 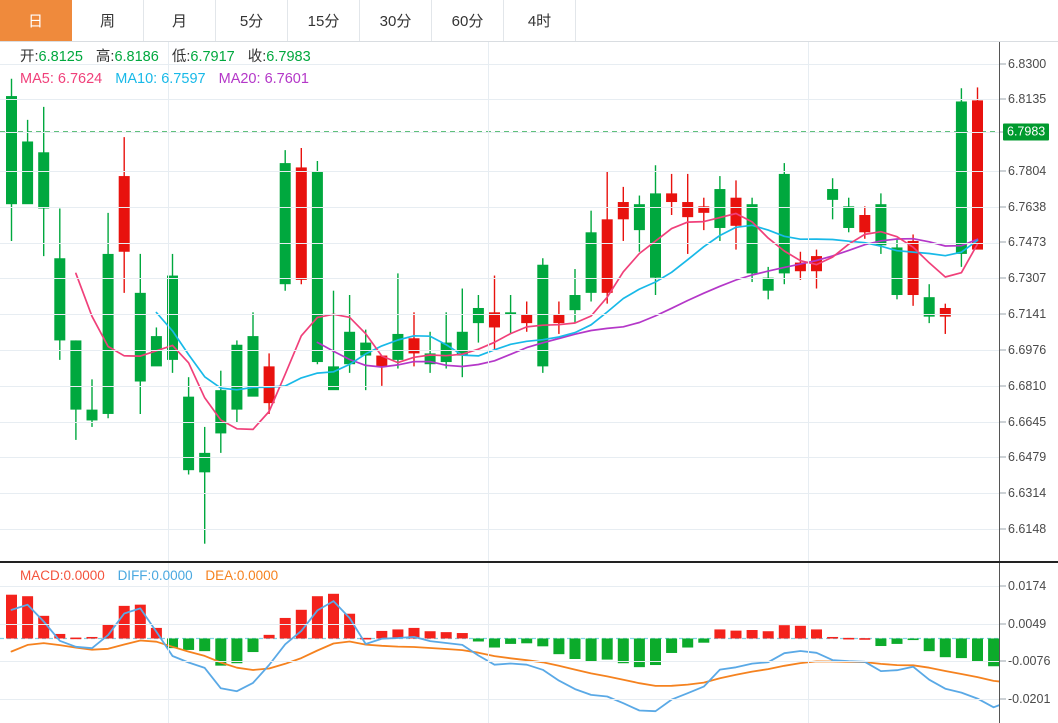 What do you see at coordinates (108, 20) in the screenshot?
I see `tab-week: 周` at bounding box center [108, 20].